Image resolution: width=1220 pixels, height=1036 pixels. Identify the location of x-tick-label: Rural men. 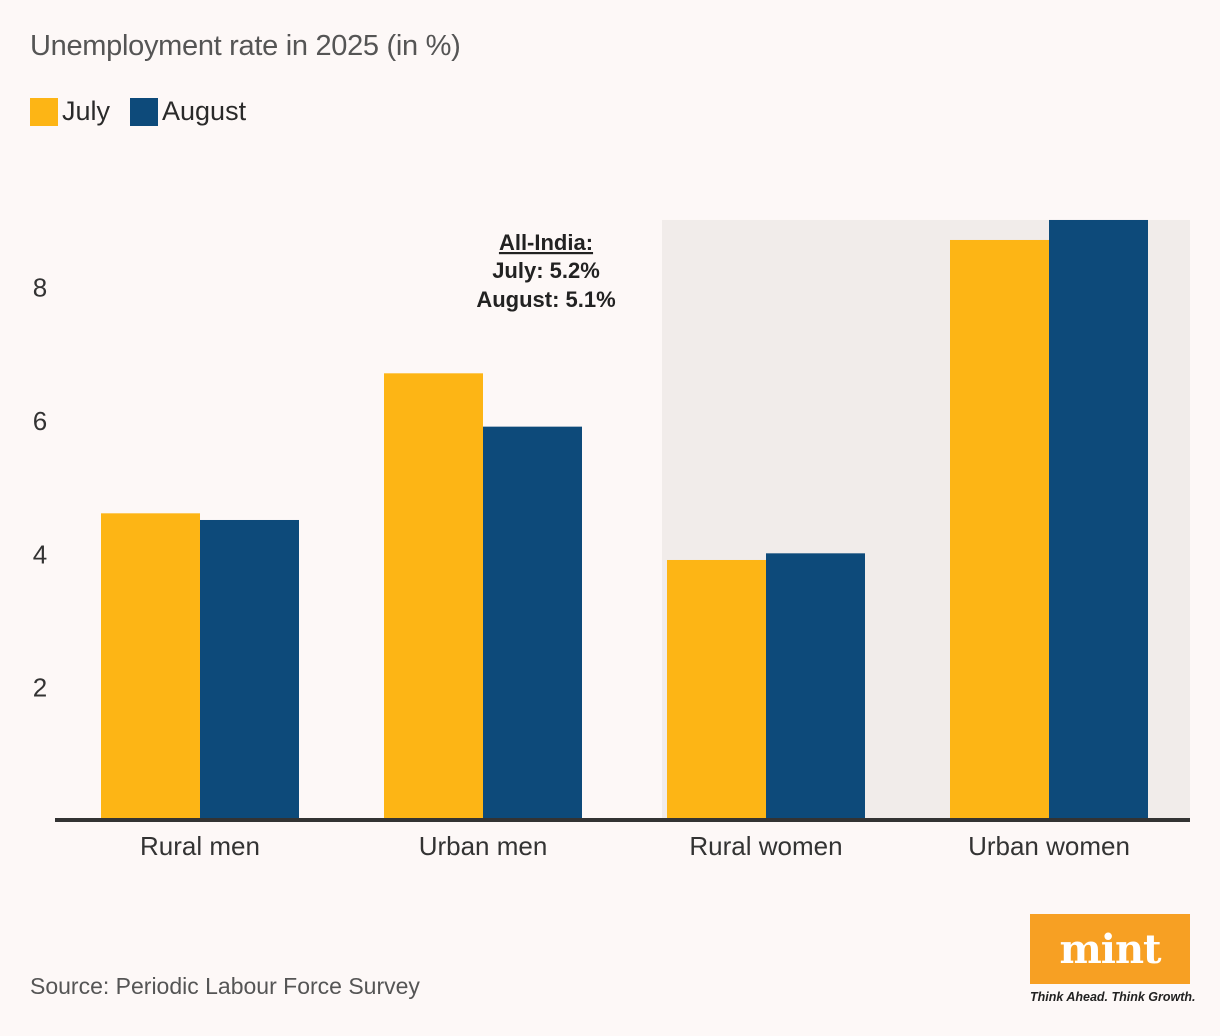
(200, 846).